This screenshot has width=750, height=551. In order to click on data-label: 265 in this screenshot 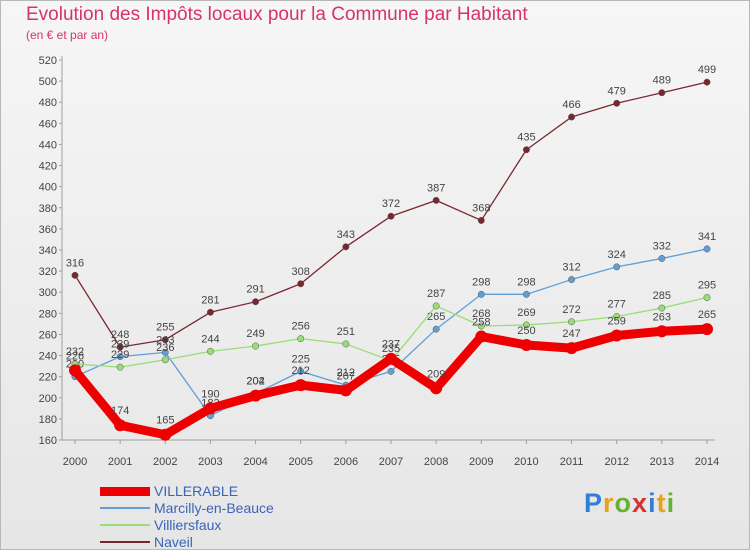, I will do `click(707, 315)`.